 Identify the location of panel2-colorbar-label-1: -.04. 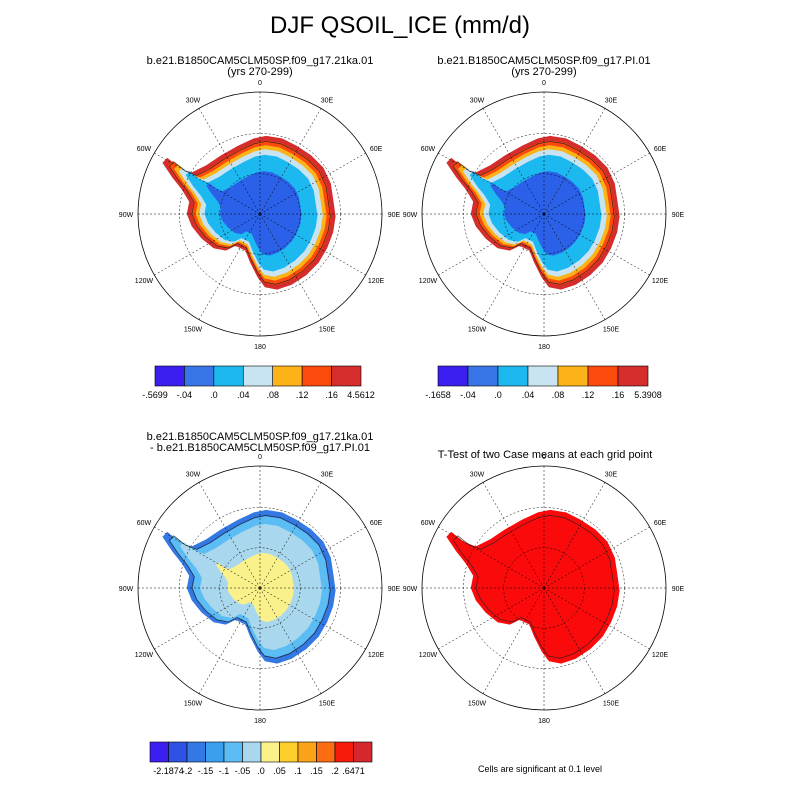
(468, 395).